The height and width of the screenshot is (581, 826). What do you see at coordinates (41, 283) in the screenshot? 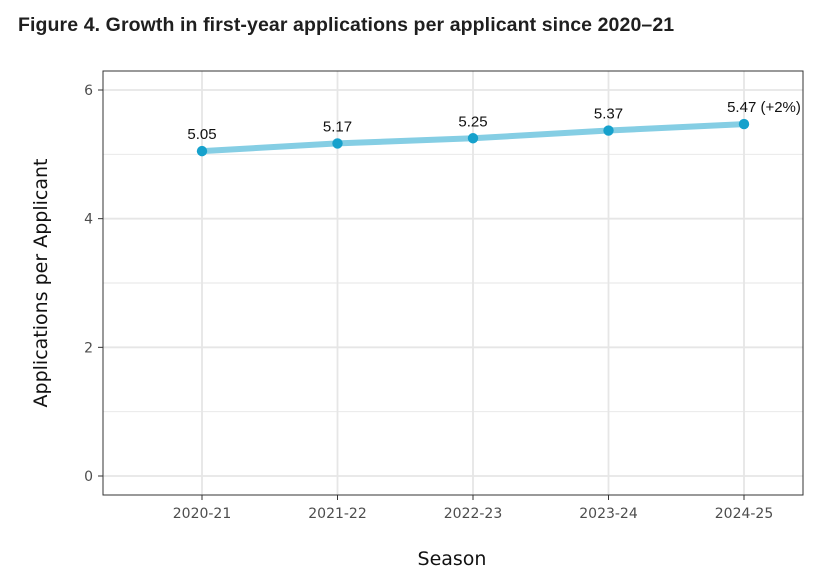
I see `y-axis-title: Applications per Applicant` at bounding box center [41, 283].